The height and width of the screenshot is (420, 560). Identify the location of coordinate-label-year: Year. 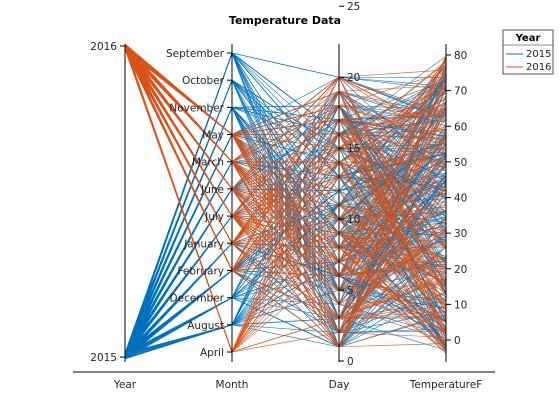
(125, 385).